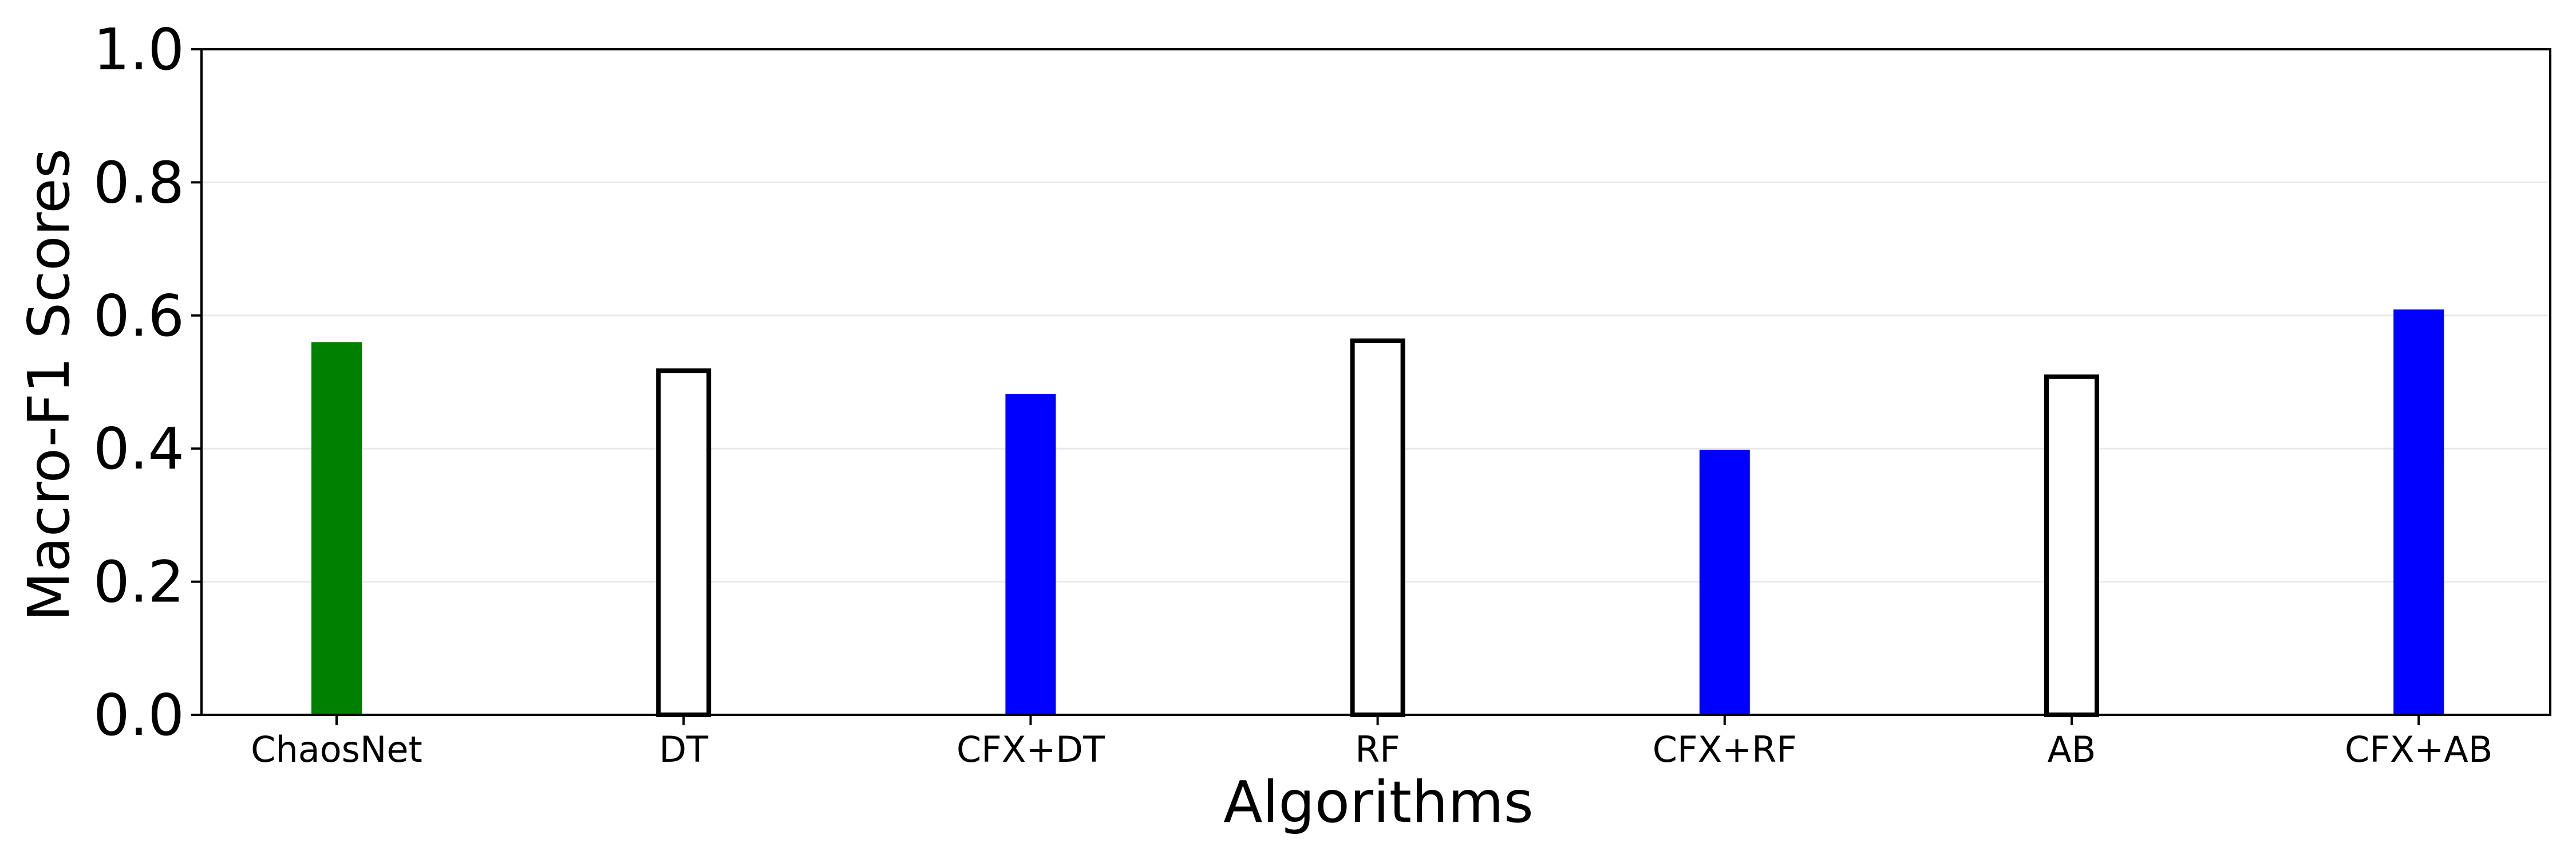  What do you see at coordinates (1031, 750) in the screenshot?
I see `x-tick-label: CFX+DT` at bounding box center [1031, 750].